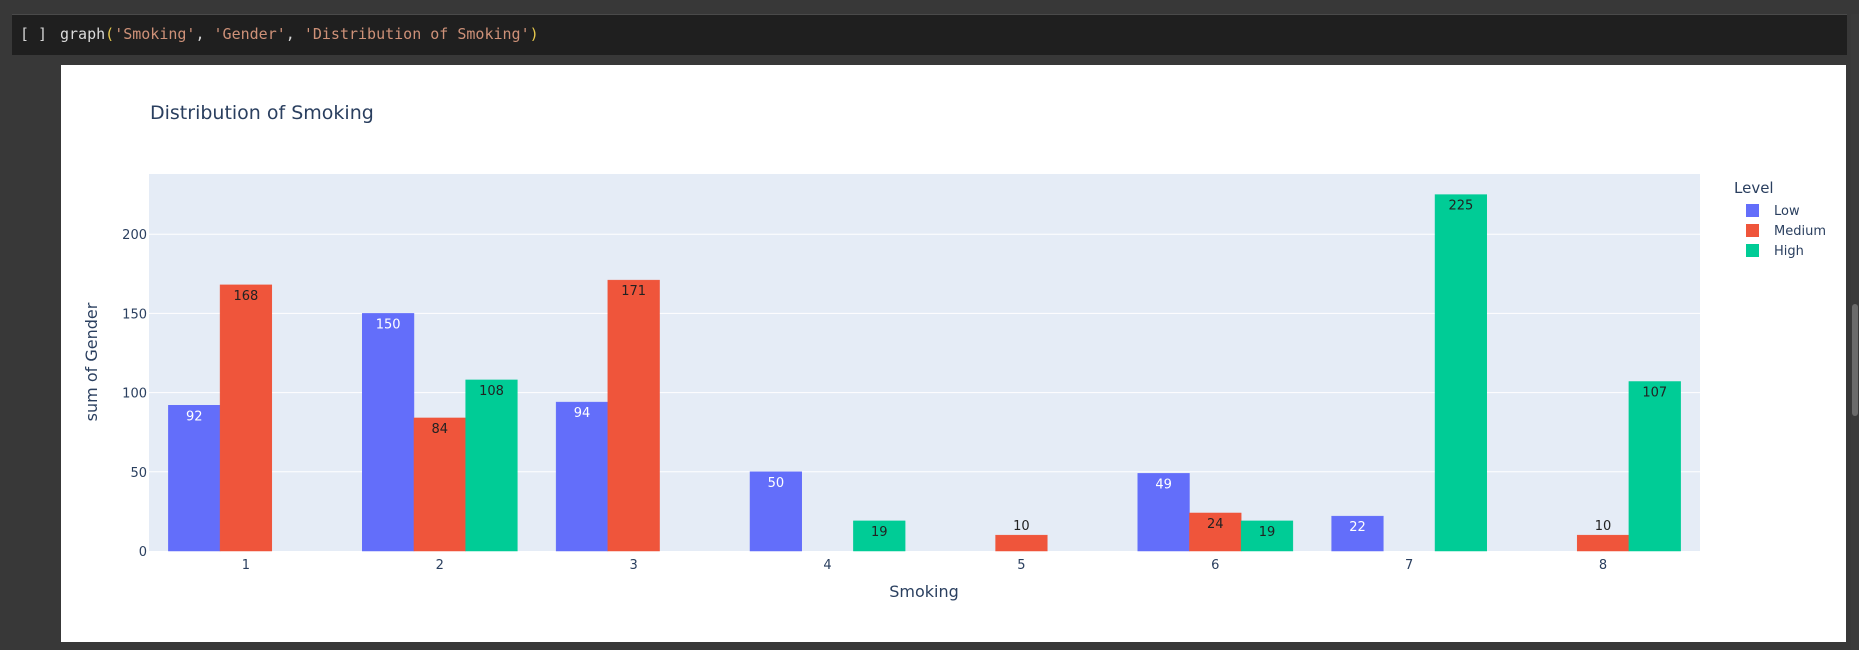 The width and height of the screenshot is (1859, 650). Describe the element at coordinates (1752, 210) in the screenshot. I see `legend-swatch-low` at that location.